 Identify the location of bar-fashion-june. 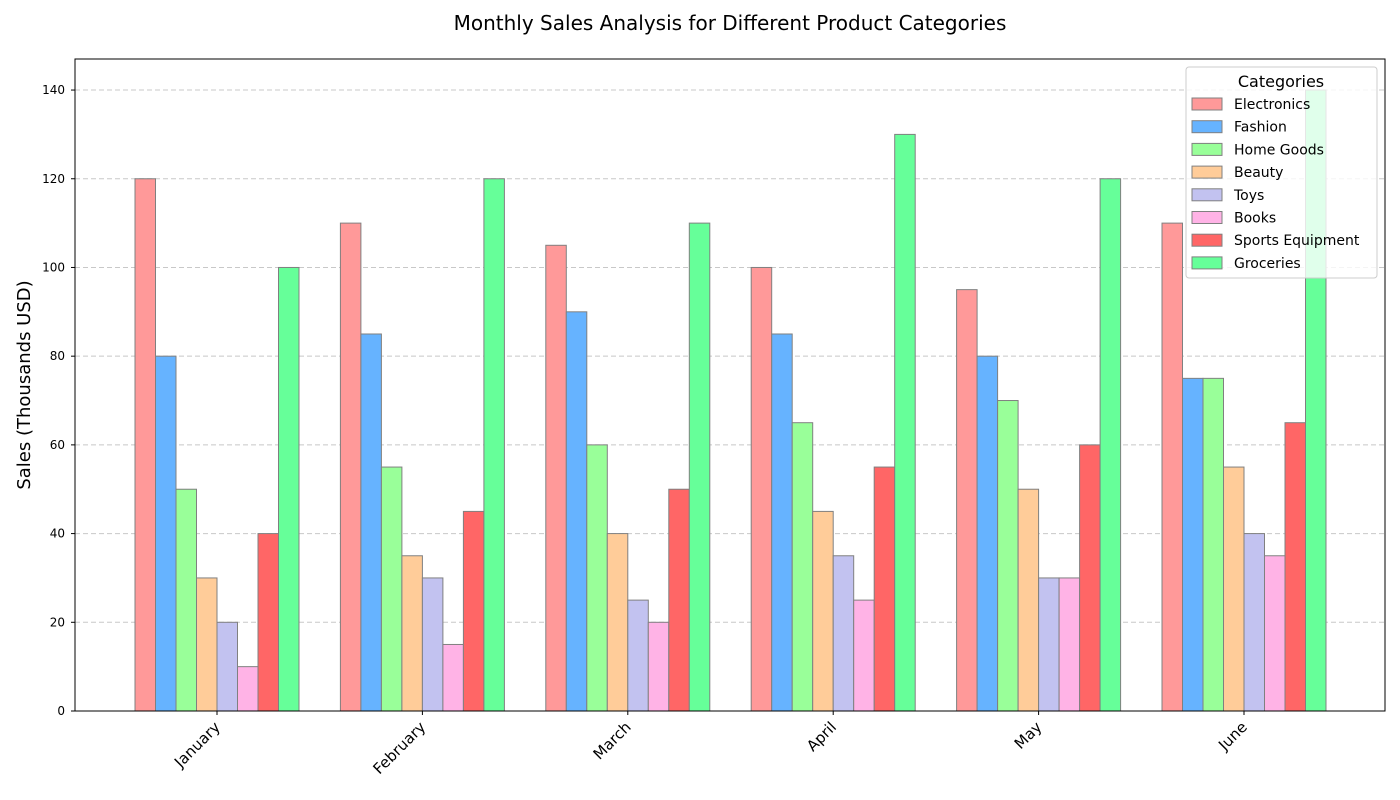
(1193, 544).